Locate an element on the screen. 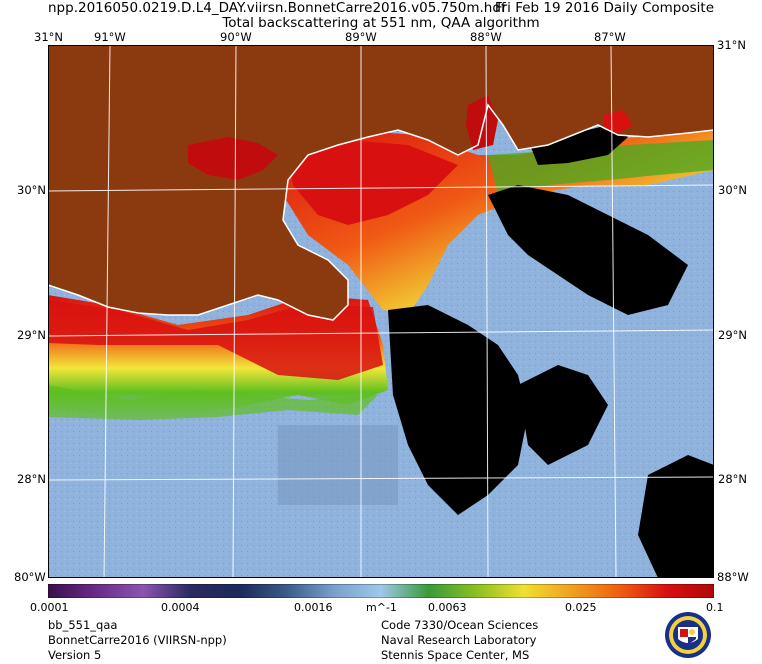 Image resolution: width=762 pixels, height=664 pixels. colorbar-label: 0.0001 is located at coordinates (49, 607).